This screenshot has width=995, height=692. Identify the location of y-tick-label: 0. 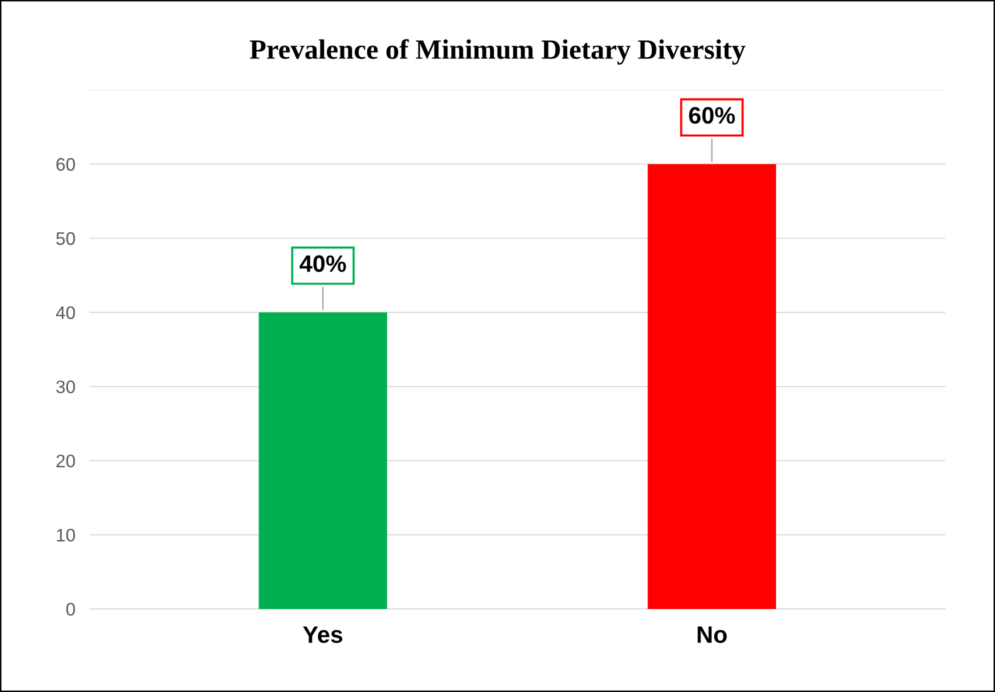
(70, 609).